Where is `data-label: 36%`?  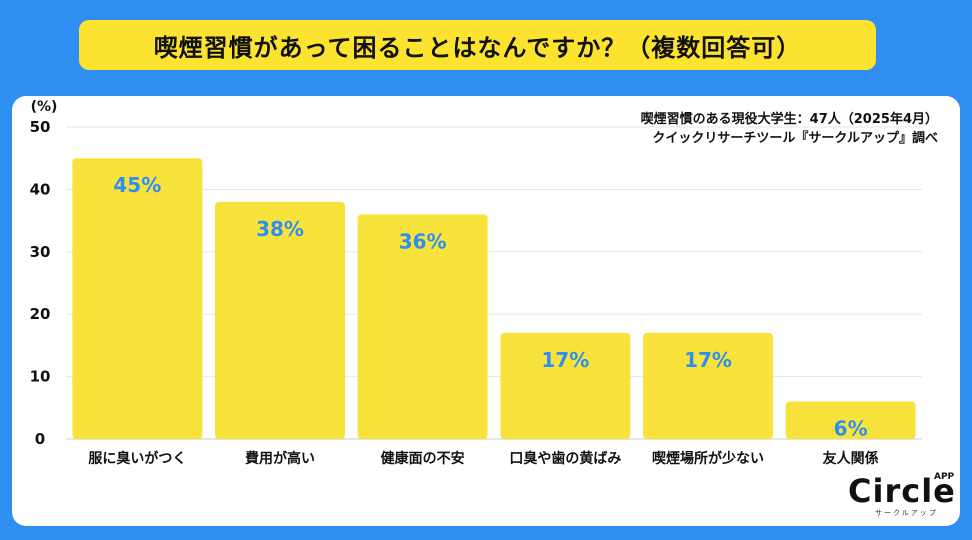 data-label: 36% is located at coordinates (423, 241).